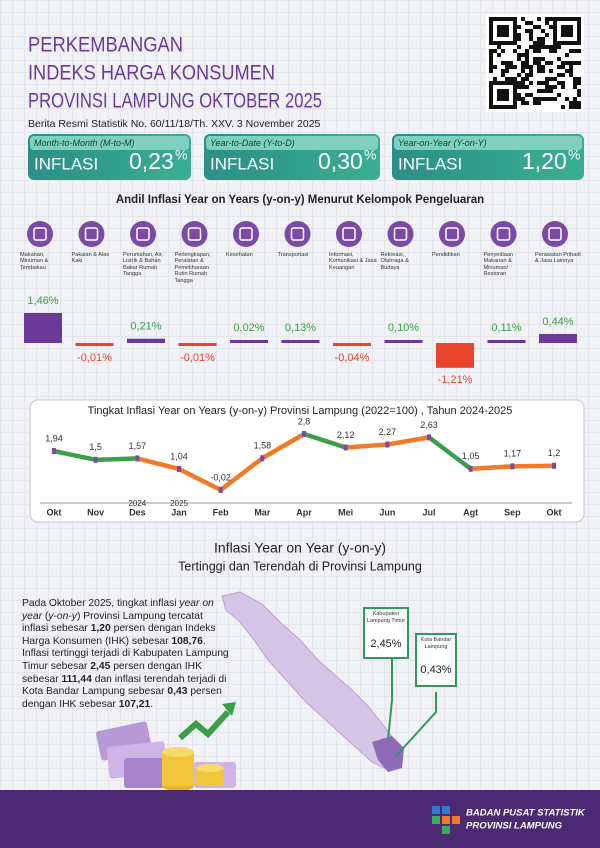 This screenshot has height=848, width=600. I want to click on value-label: 1,5, so click(95, 447).